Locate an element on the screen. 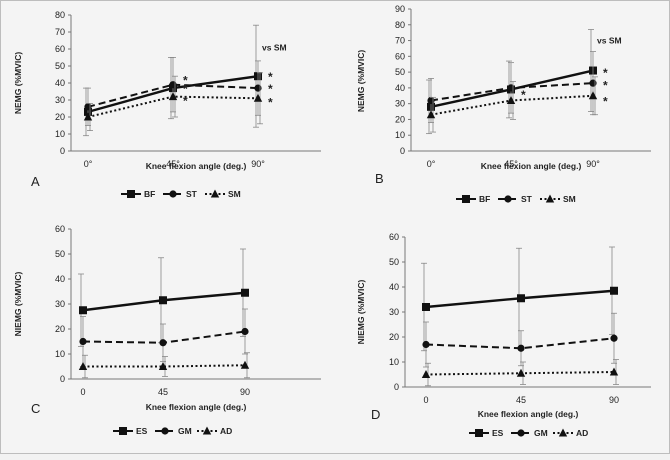  series-ST is located at coordinates (173, 91).